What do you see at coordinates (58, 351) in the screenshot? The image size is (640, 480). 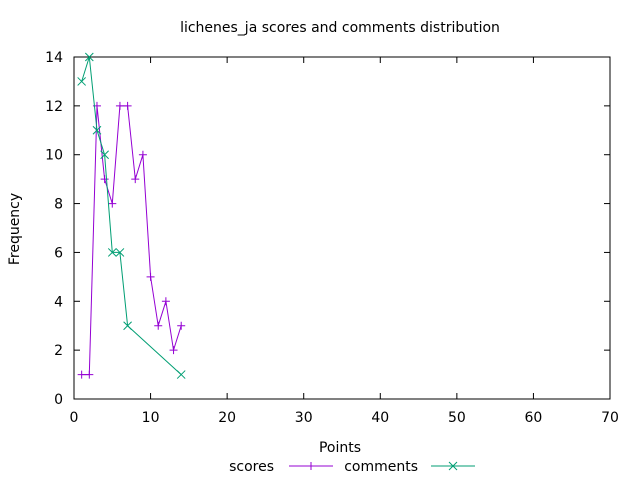 I see `y-tick-label: 2` at bounding box center [58, 351].